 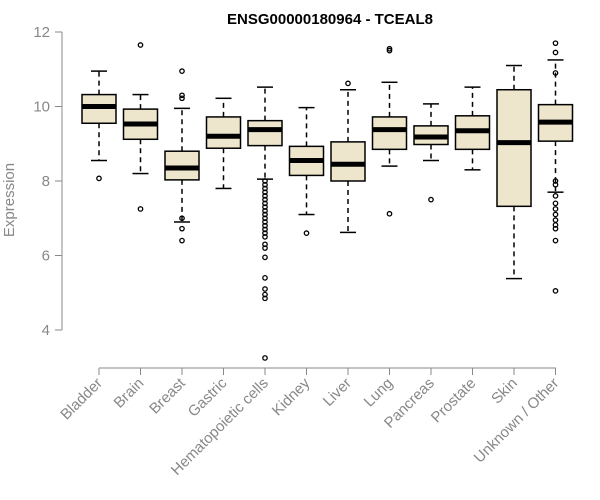 I want to click on box-brain, so click(x=140, y=127).